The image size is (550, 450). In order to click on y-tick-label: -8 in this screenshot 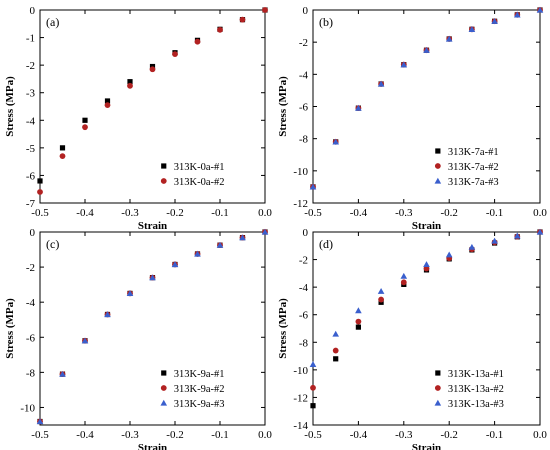, I will do `click(31, 373)`.